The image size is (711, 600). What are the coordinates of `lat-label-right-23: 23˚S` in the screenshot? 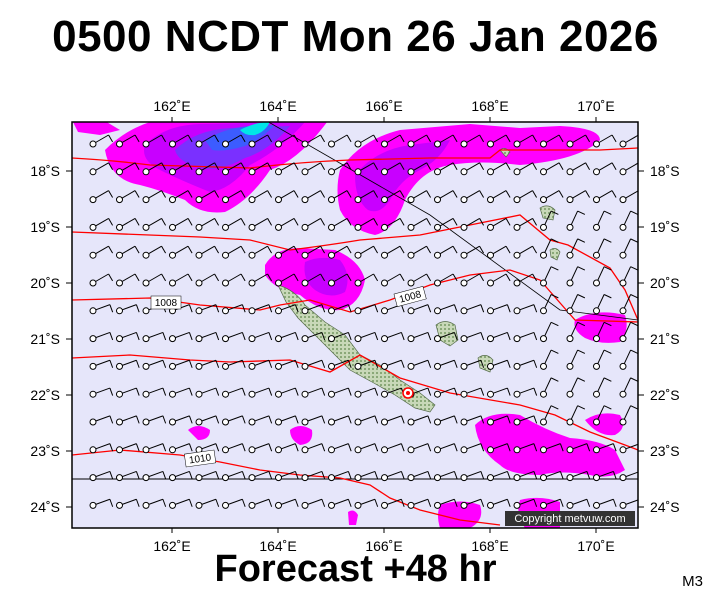 It's located at (665, 451).